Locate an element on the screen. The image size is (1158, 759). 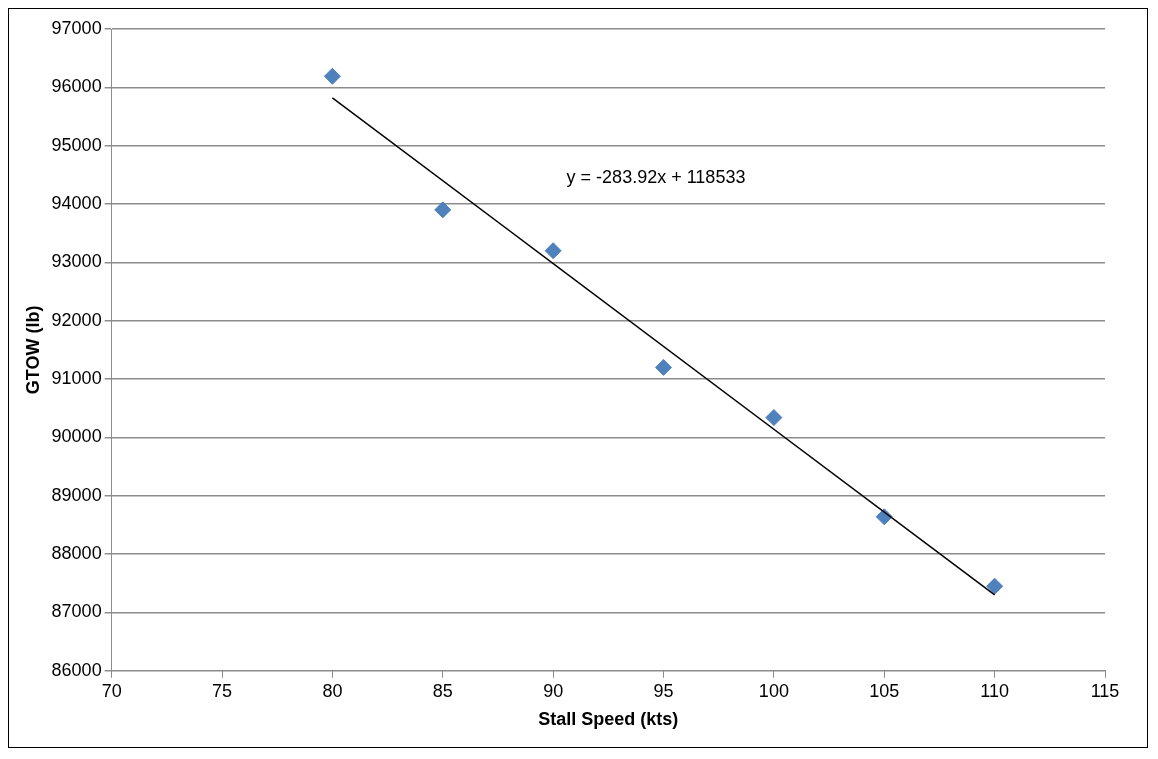
x-tick-label: 80 is located at coordinates (332, 690).